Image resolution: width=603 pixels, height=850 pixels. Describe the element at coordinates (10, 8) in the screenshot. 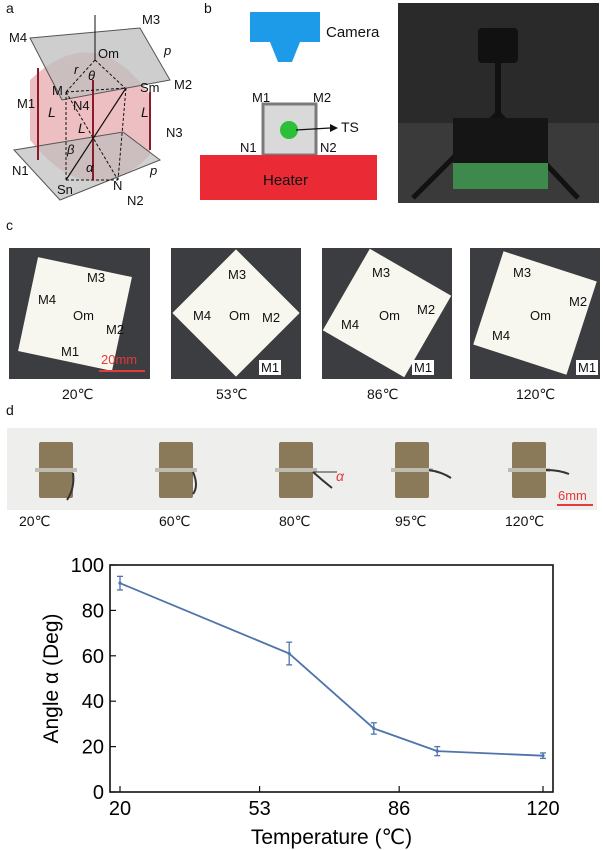

I see `panel-label-a: a` at that location.